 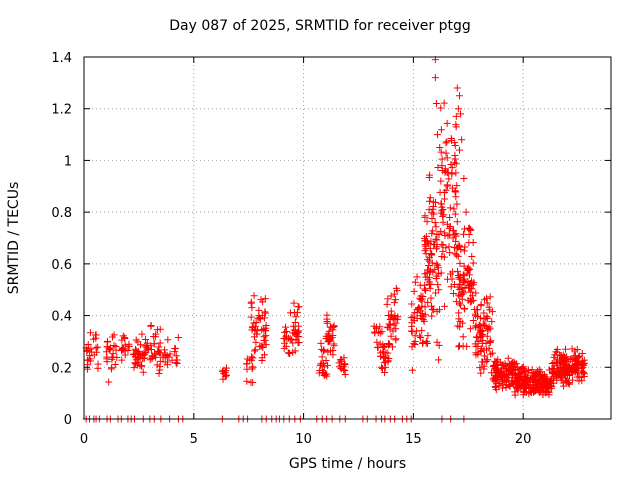 I want to click on x-tick-label: 5, so click(x=194, y=439).